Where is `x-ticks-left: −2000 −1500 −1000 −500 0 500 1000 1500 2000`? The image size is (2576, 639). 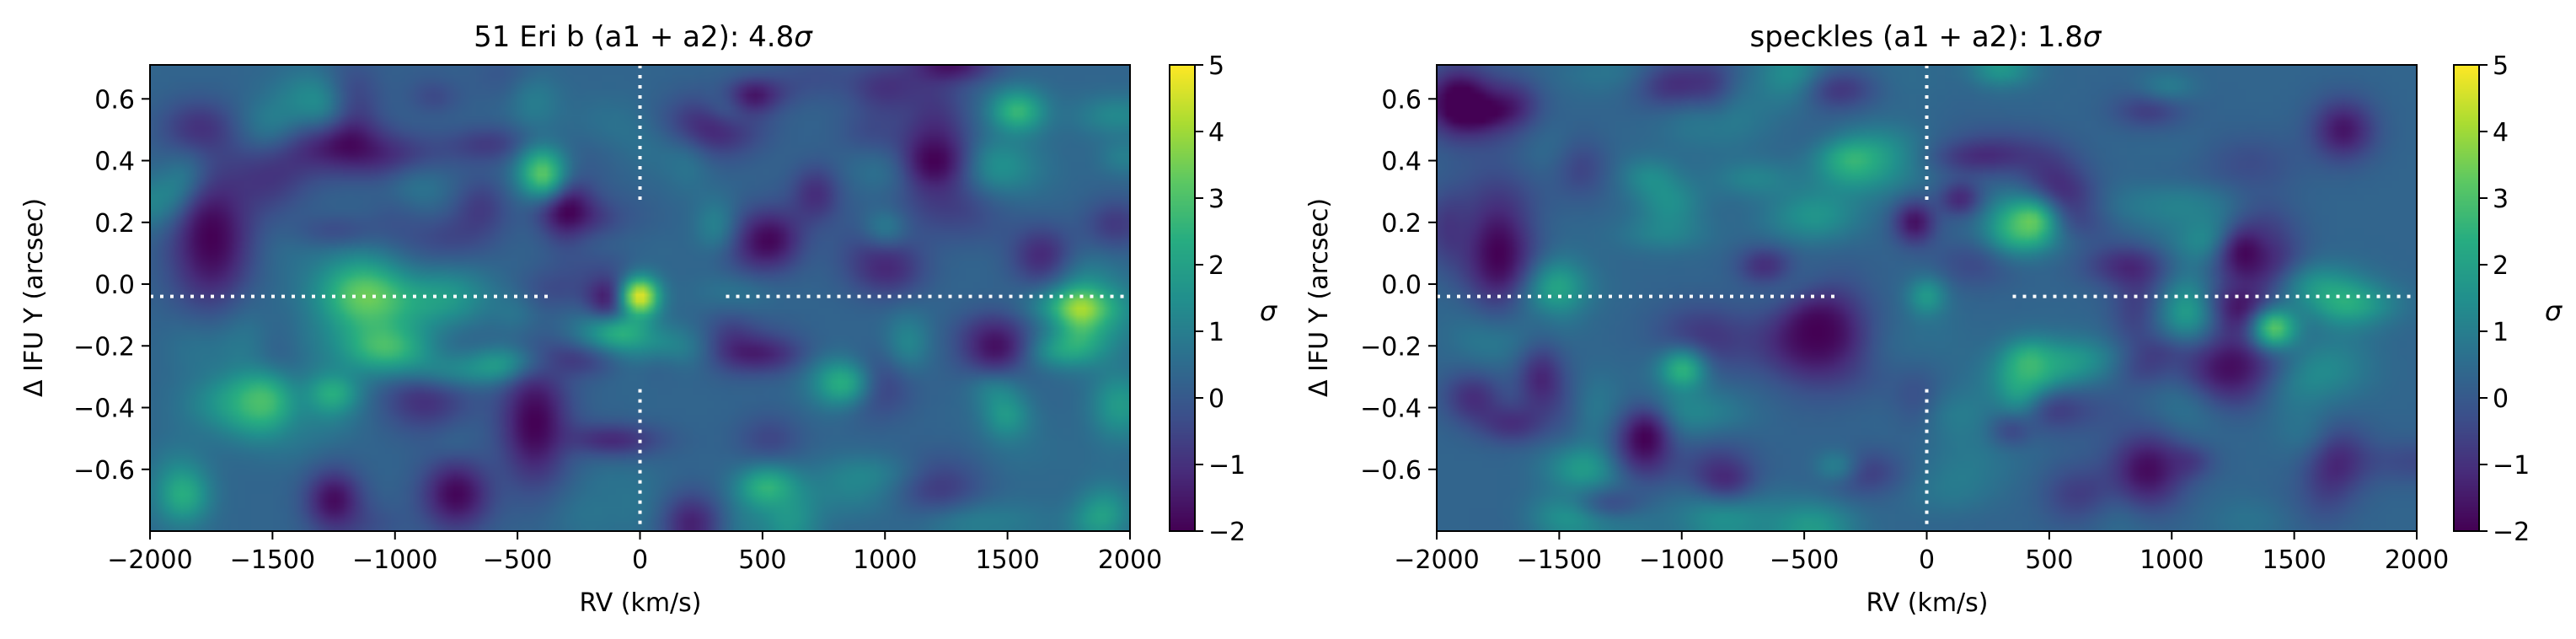
x-ticks-left: −2000 −1500 −1000 −500 0 500 1000 1500 2000 is located at coordinates (635, 553).